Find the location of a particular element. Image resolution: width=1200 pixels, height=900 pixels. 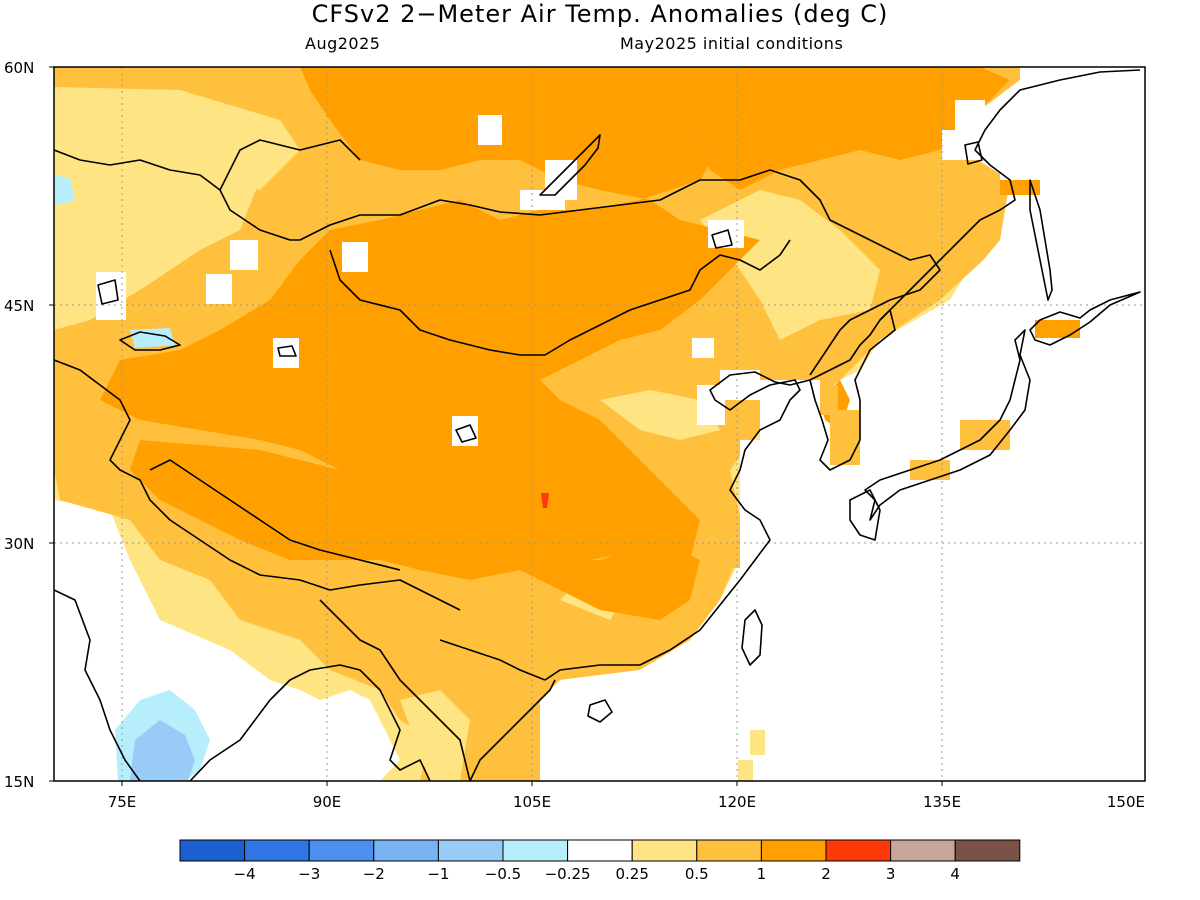

anomaly-0.5-1-northwest is located at coordinates (177, 208).